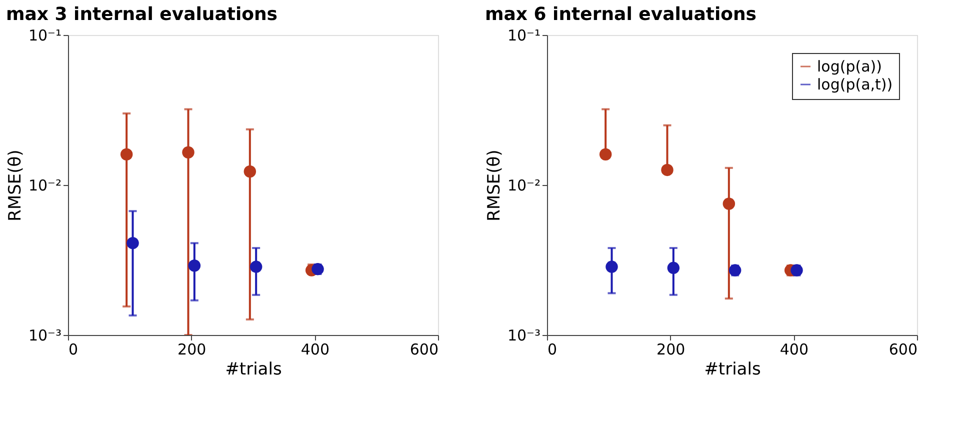 The height and width of the screenshot is (423, 976). I want to click on chart-title: max 6 internal evaluations, so click(620, 14).